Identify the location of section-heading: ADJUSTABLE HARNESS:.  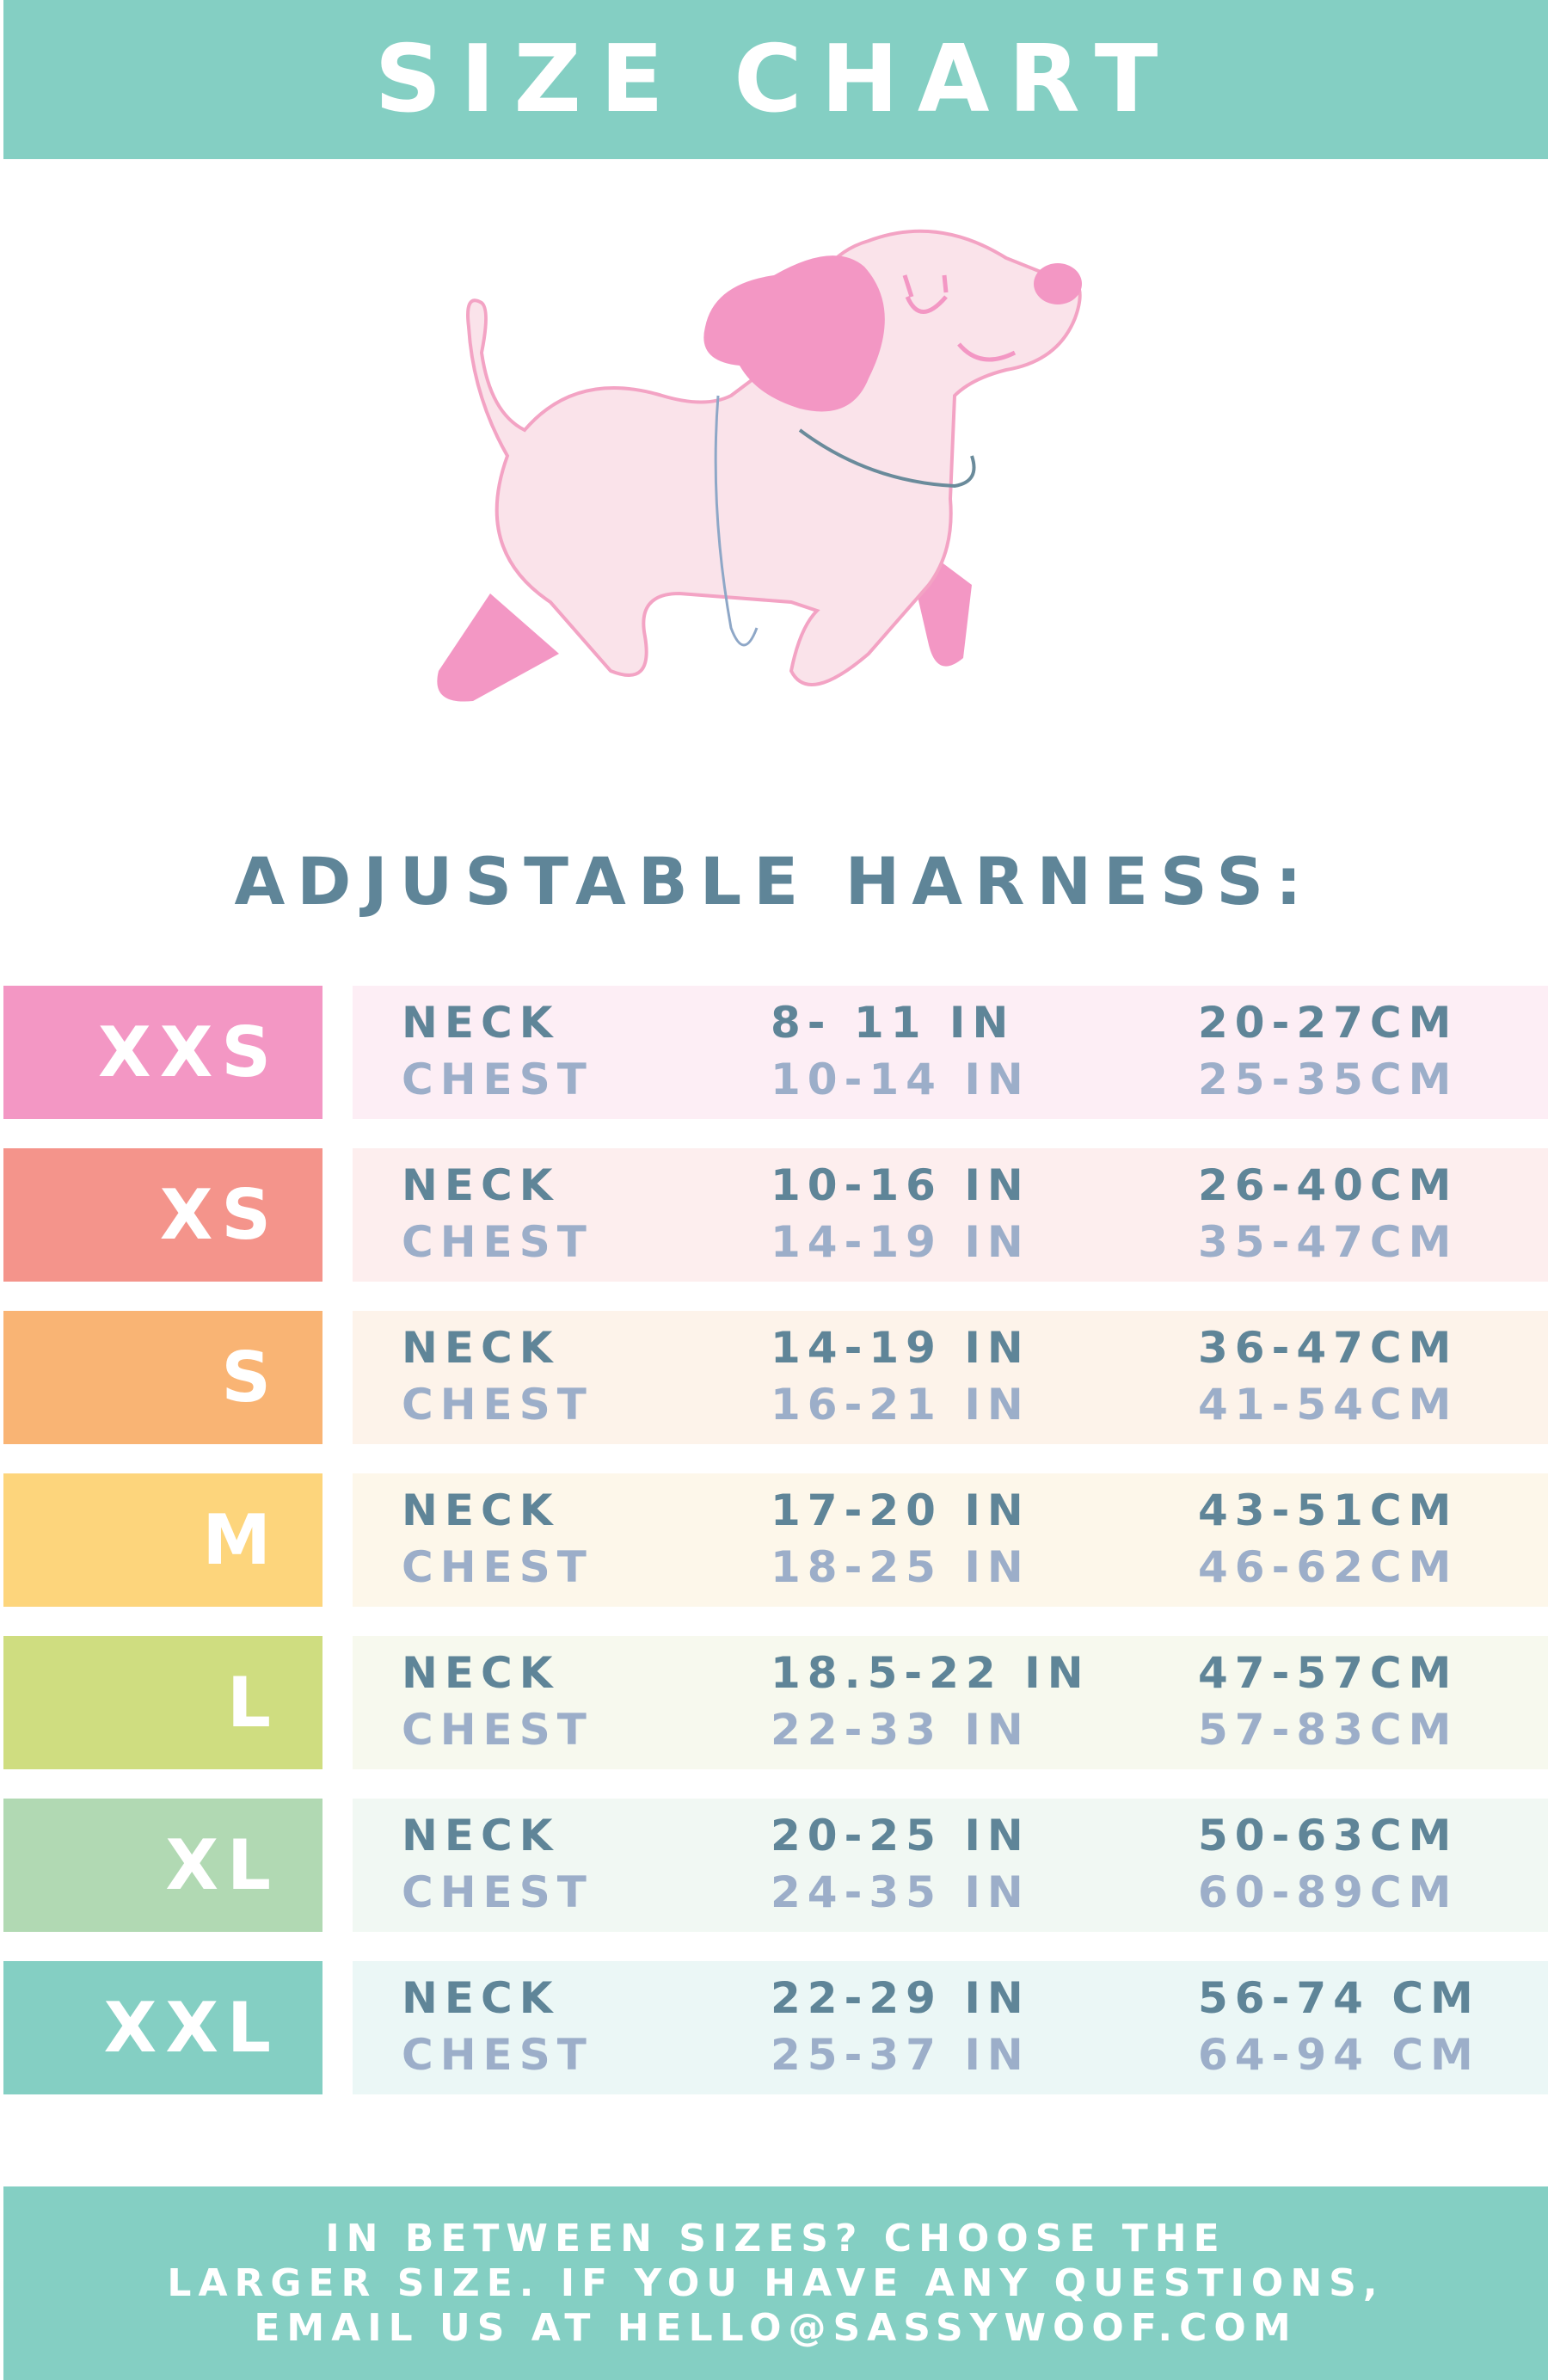
(774, 881).